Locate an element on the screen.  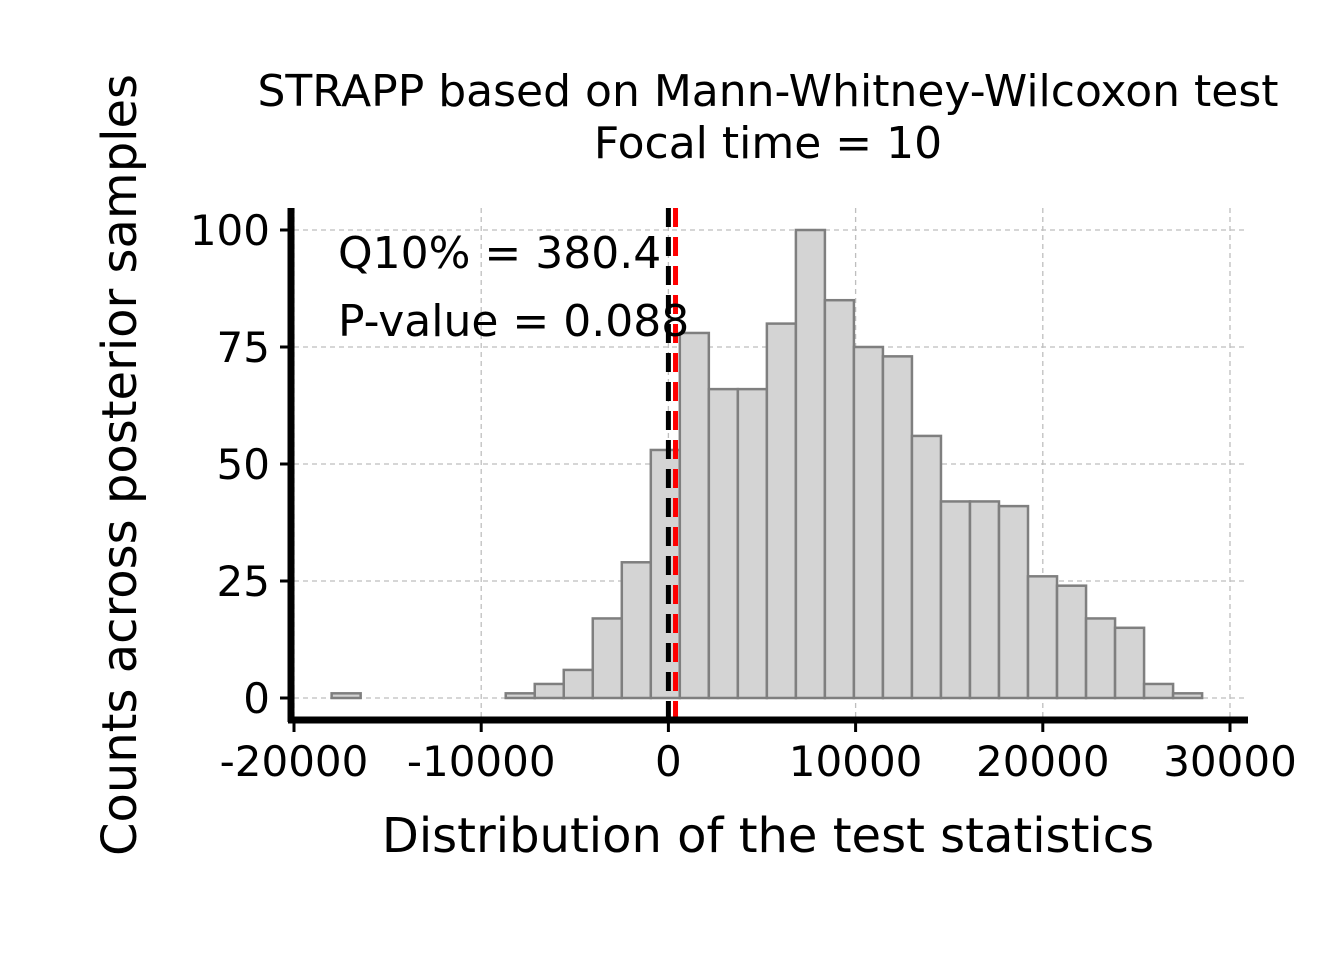
y-tick-label-1: 25 is located at coordinates (243, 581).